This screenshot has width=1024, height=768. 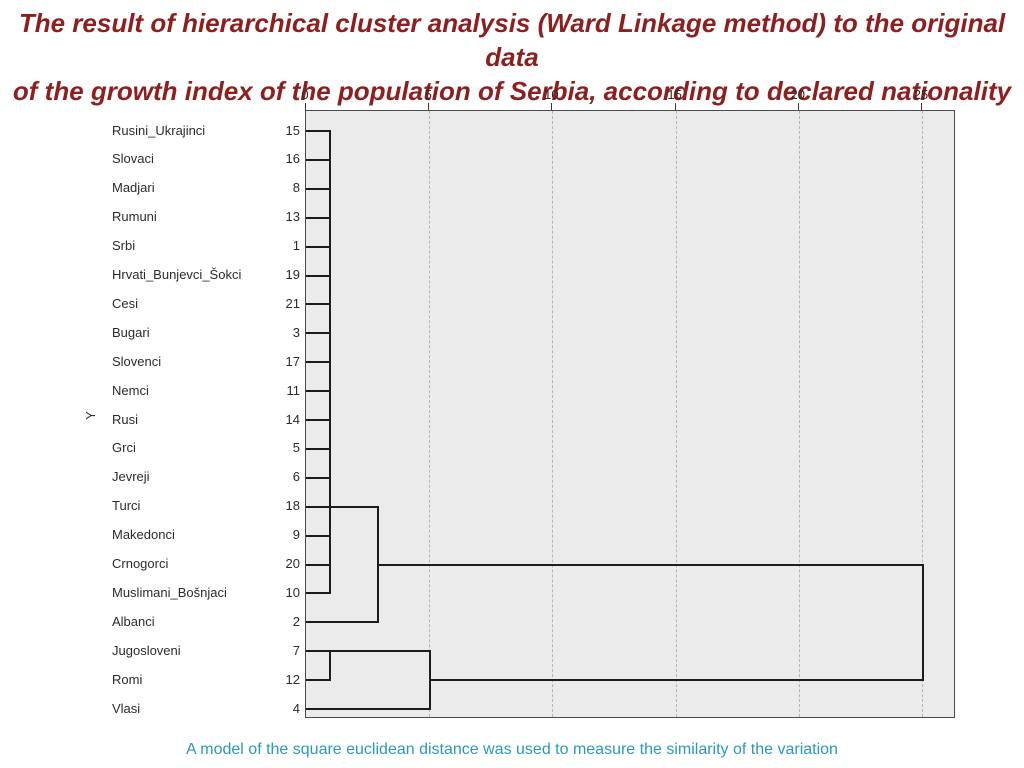 What do you see at coordinates (133, 621) in the screenshot?
I see `leaf-label: Albanci` at bounding box center [133, 621].